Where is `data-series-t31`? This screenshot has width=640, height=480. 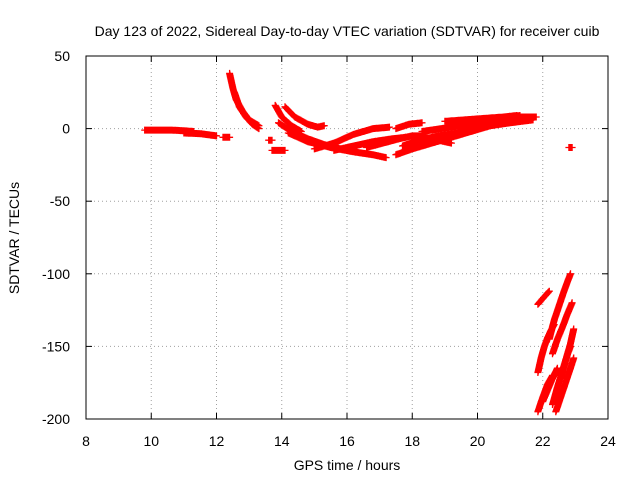 data-series-t31 is located at coordinates (567, 353).